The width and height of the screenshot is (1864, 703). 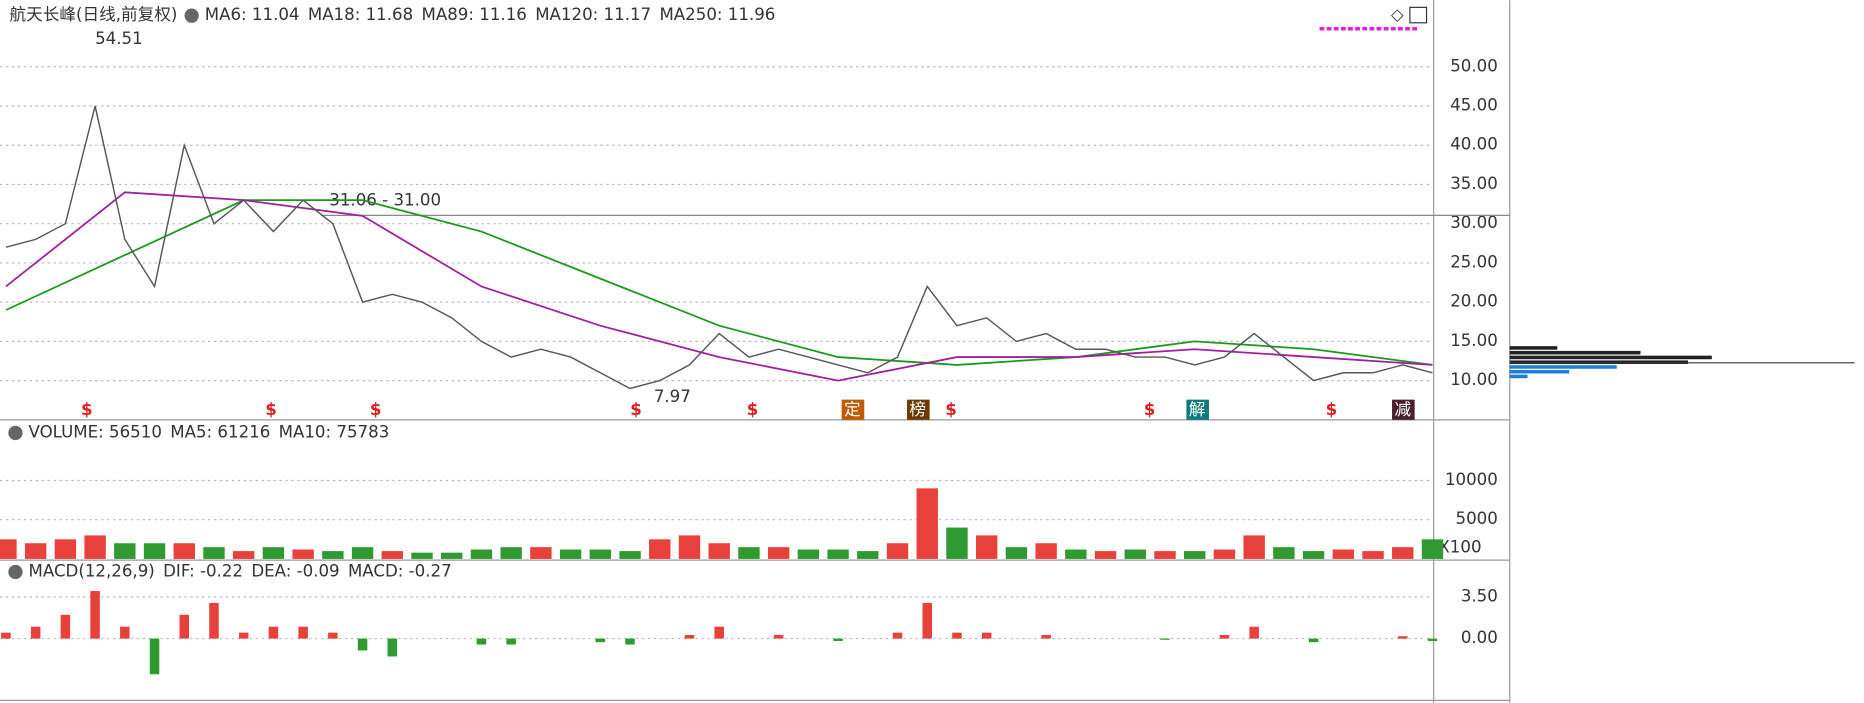 What do you see at coordinates (1474, 222) in the screenshot?
I see `y-tick-label: 30.00` at bounding box center [1474, 222].